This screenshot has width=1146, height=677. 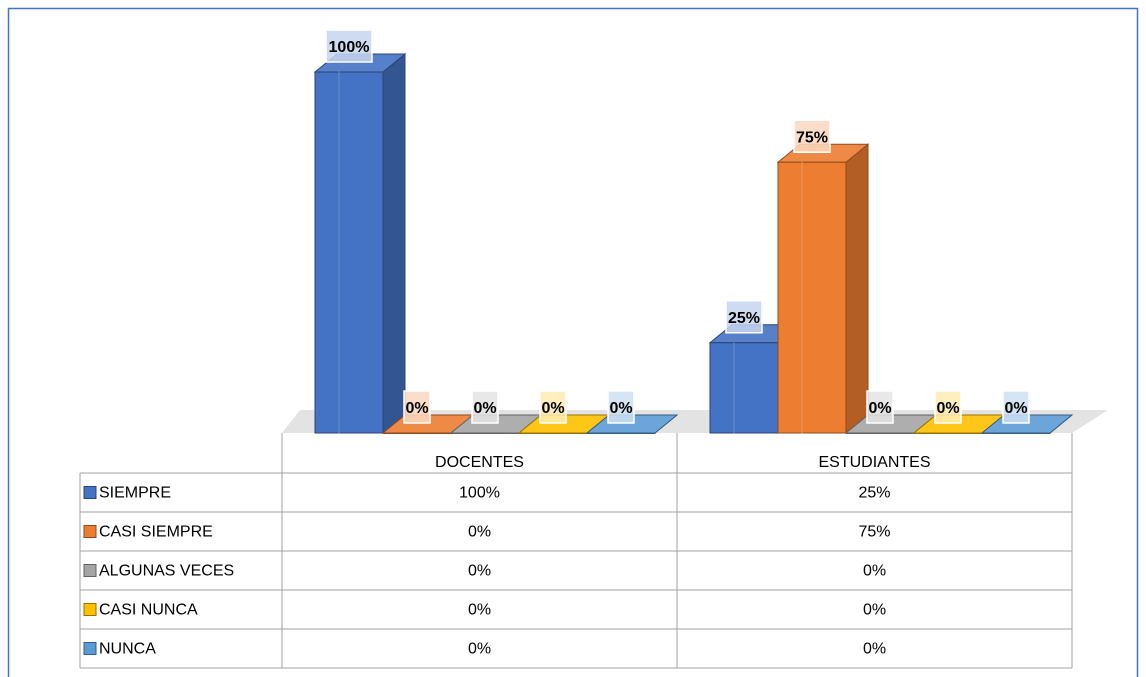 I want to click on table-cell: 100%, so click(x=479, y=493).